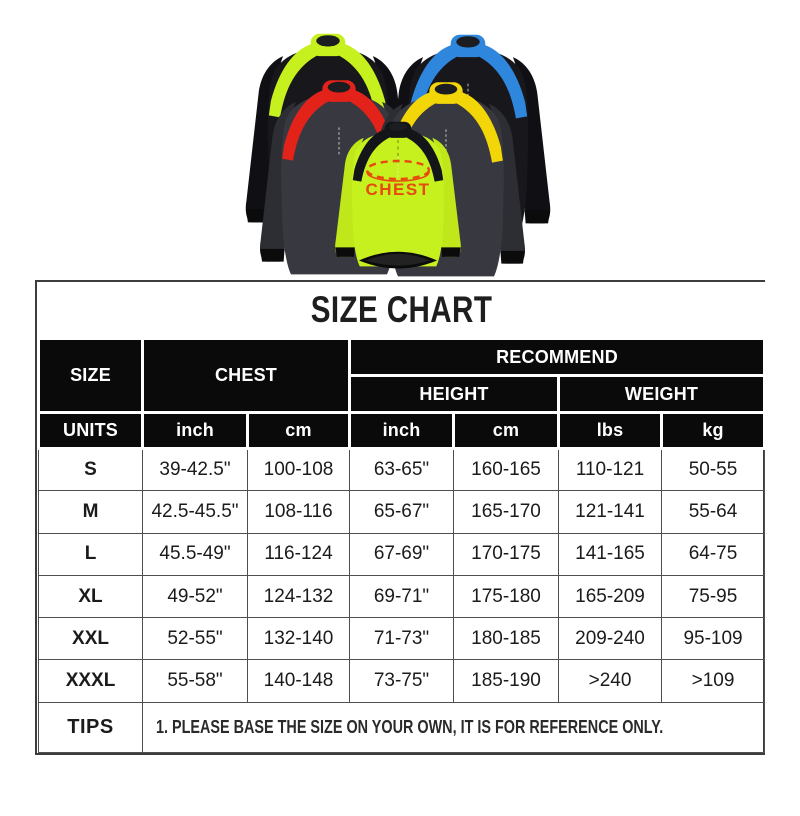  I want to click on header-weight: WEIGHT, so click(661, 394).